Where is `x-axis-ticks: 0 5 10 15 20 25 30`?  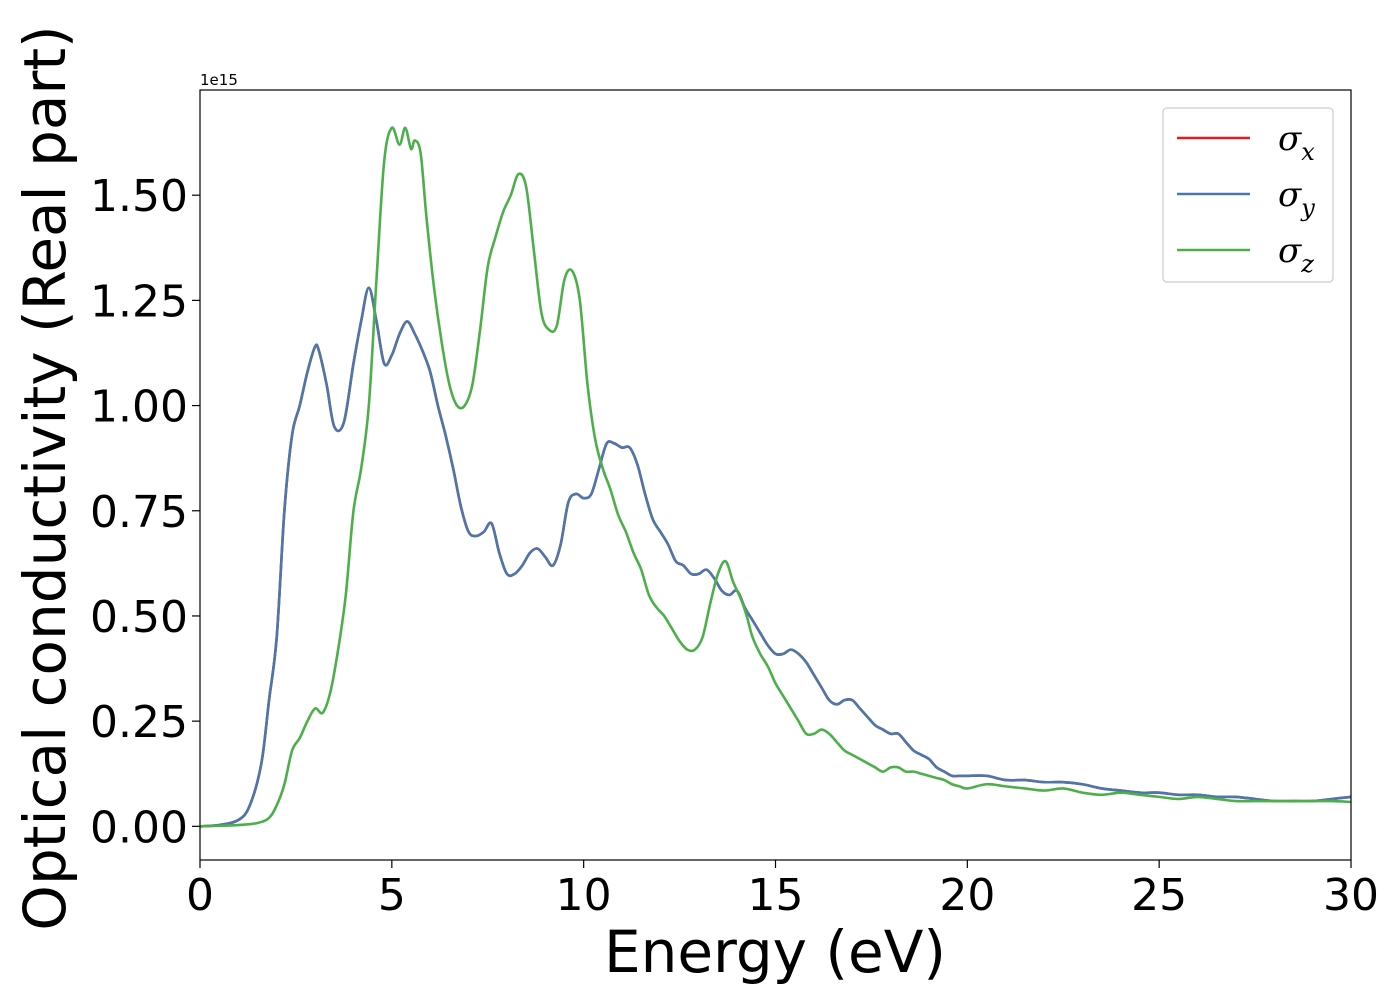 x-axis-ticks: 0 5 10 15 20 25 30 is located at coordinates (782, 890).